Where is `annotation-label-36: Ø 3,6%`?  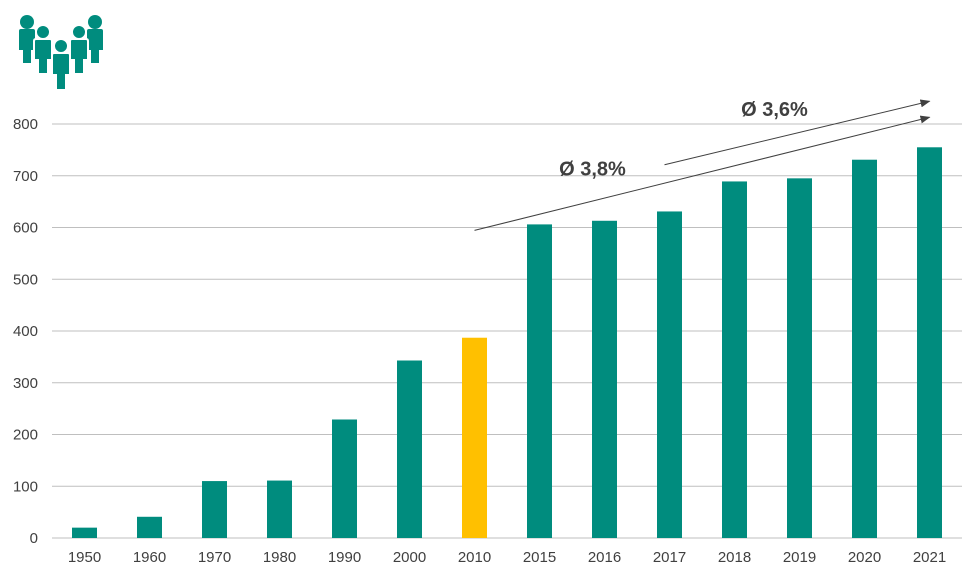
annotation-label-36: Ø 3,6% is located at coordinates (774, 110).